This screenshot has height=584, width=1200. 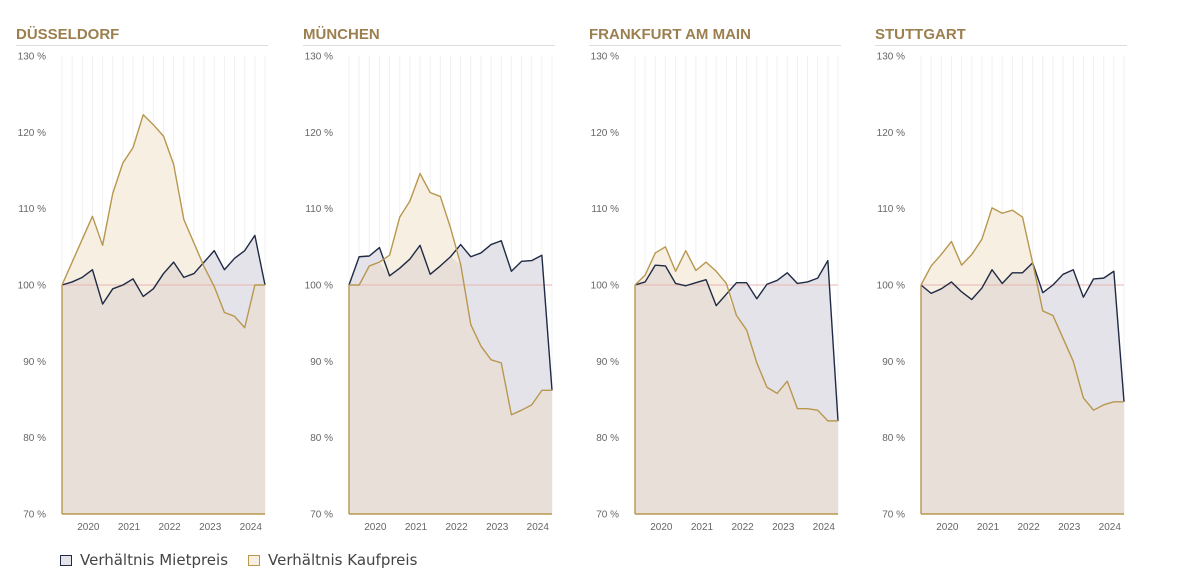 I want to click on legend-item-kauf: Verhältnis Kaufpreis, so click(x=332, y=560).